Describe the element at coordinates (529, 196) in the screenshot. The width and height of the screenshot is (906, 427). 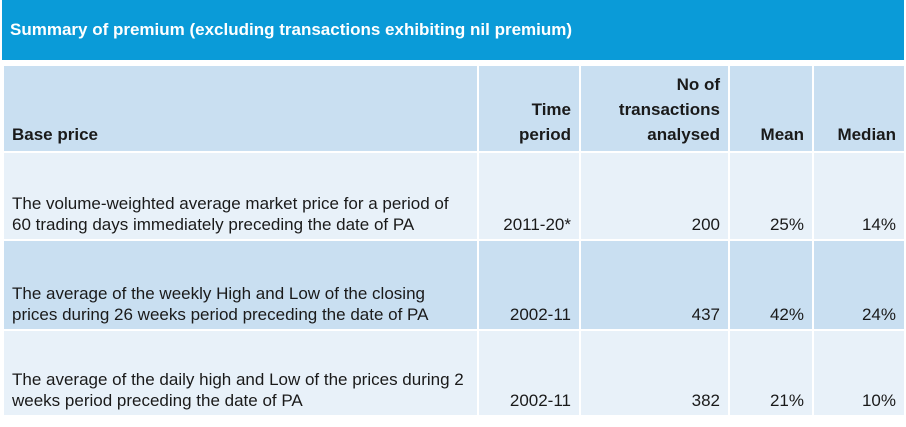
I see `cell-time-period: 2011-20*` at that location.